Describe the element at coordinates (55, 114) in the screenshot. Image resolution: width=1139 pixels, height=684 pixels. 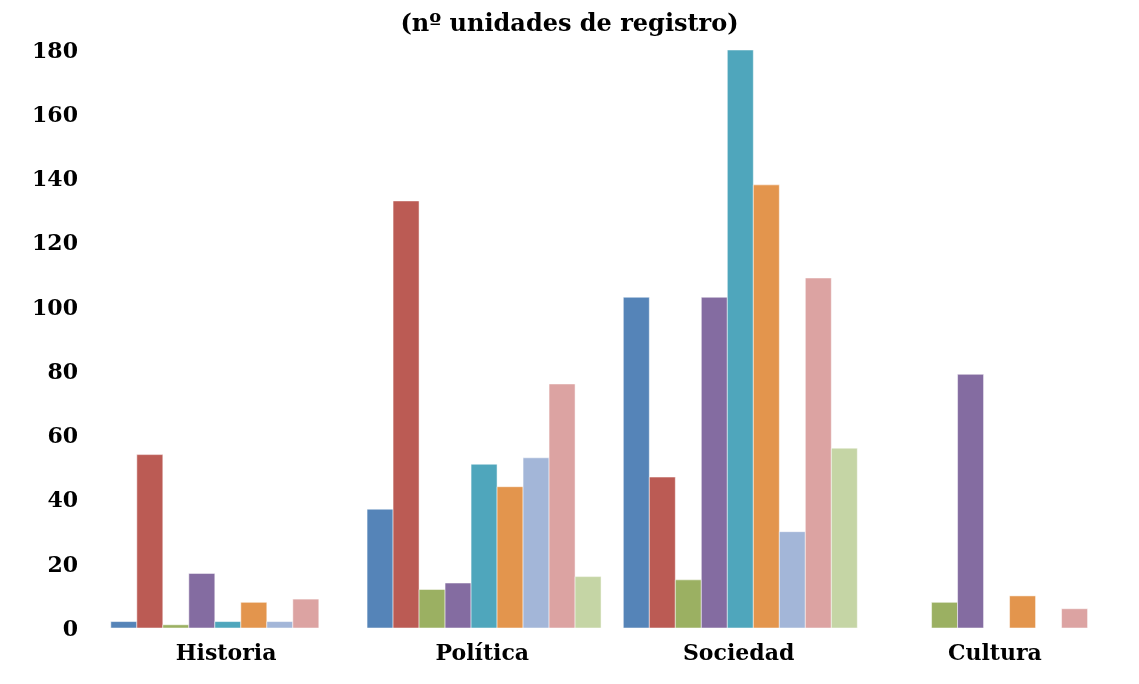
I see `y-tick-label: 160` at that location.